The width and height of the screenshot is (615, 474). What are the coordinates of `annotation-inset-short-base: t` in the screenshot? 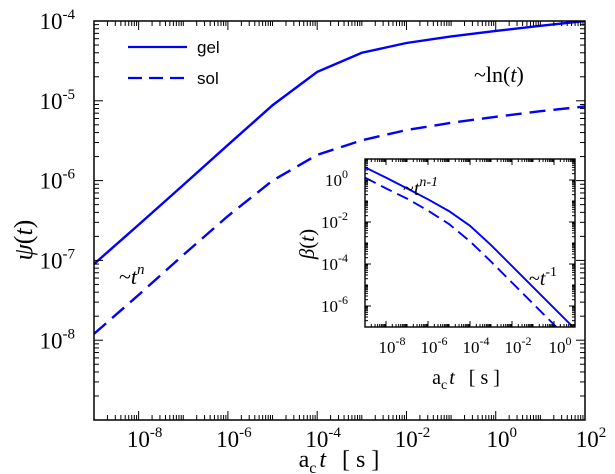 It's located at (417, 189).